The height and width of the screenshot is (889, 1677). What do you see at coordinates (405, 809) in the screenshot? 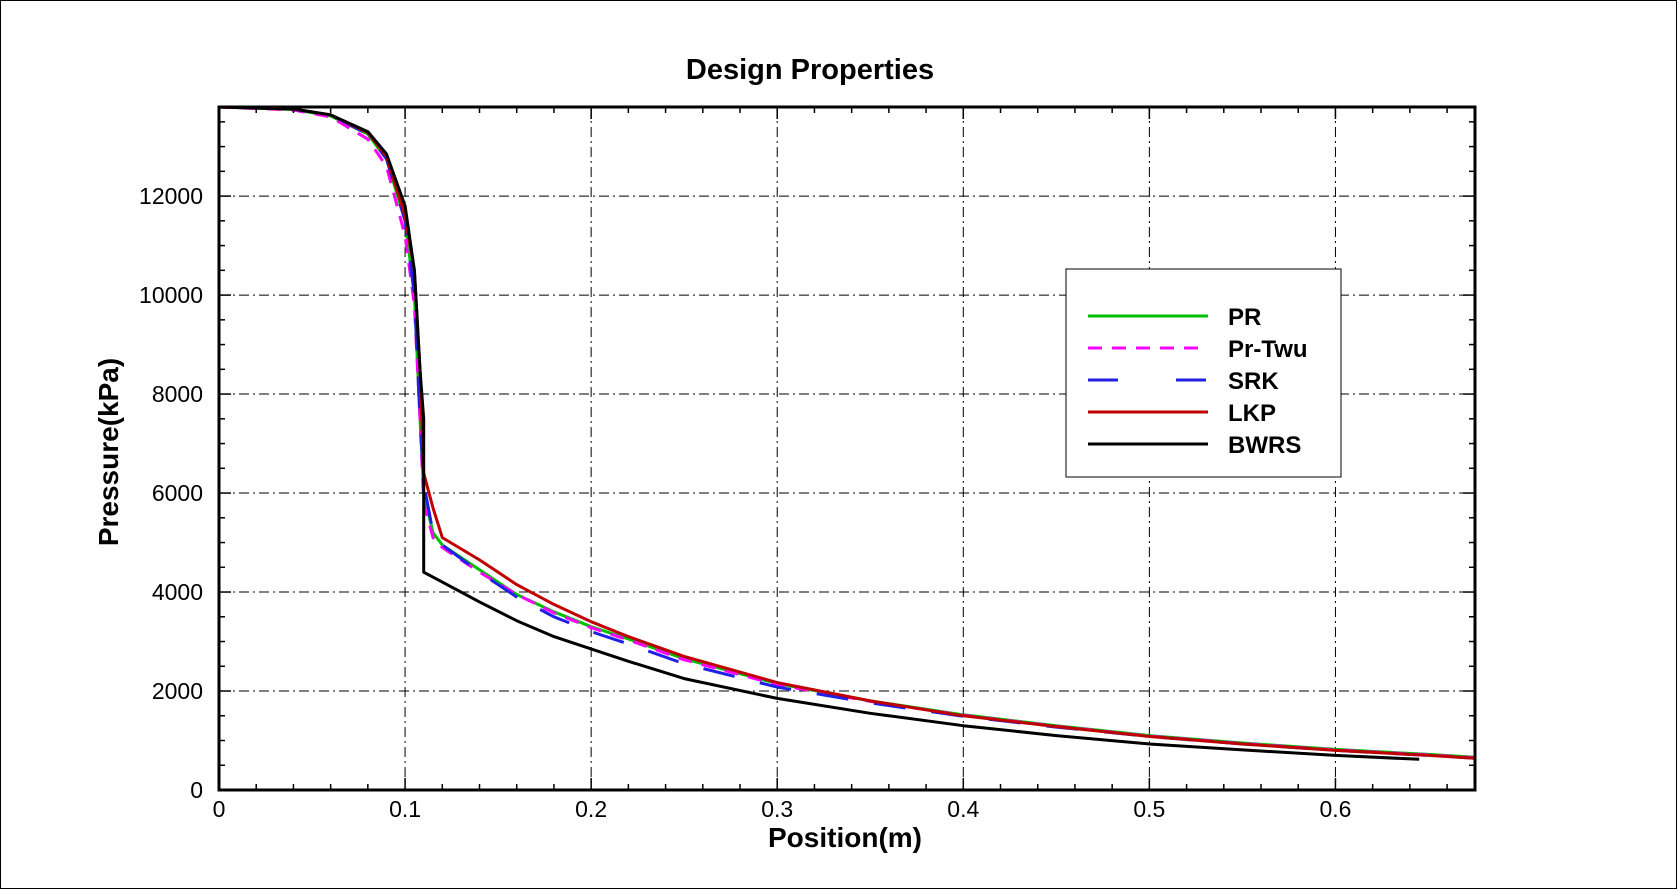
I see `x-tick-label: 0.1` at bounding box center [405, 809].